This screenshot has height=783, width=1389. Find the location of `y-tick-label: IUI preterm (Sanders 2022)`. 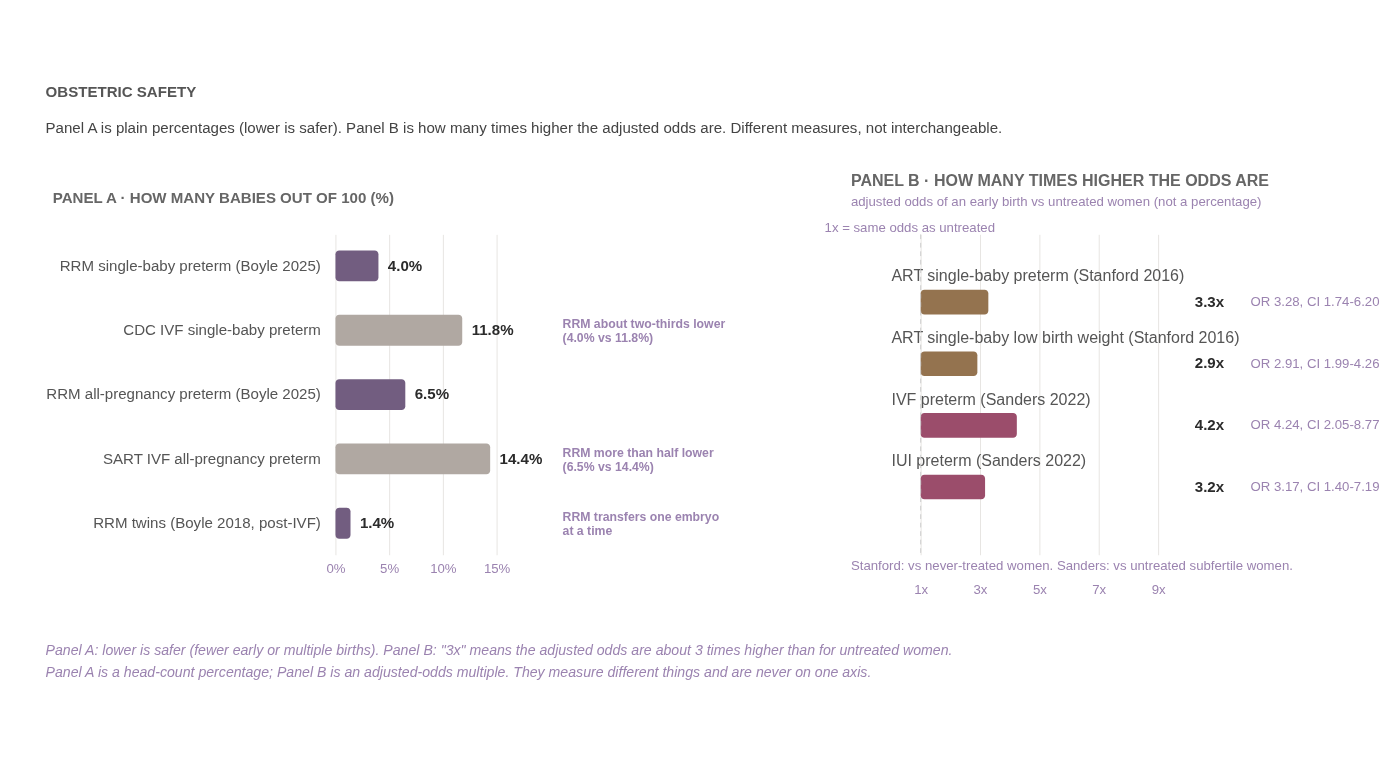

y-tick-label: IUI preterm (Sanders 2022) is located at coordinates (989, 461).